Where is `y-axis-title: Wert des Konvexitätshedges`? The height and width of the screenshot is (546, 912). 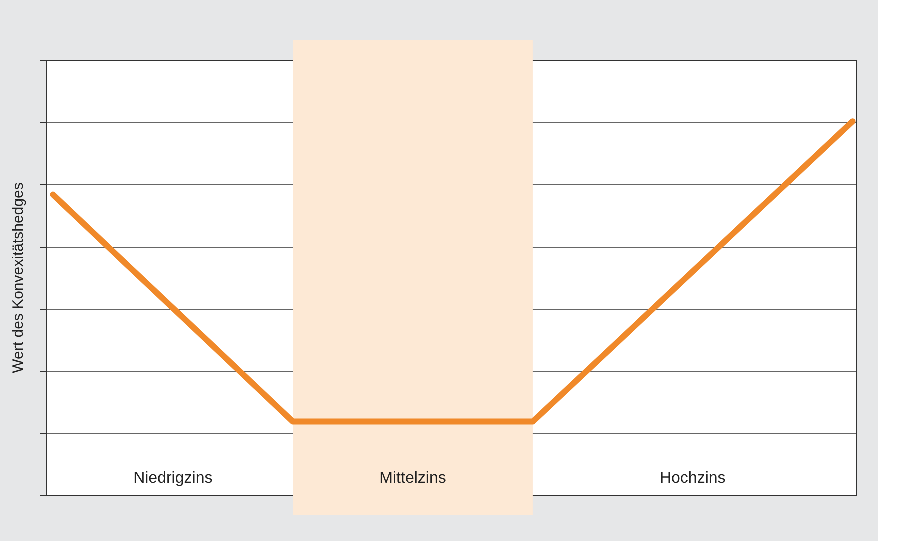 y-axis-title: Wert des Konvexitätshedges is located at coordinates (18, 278).